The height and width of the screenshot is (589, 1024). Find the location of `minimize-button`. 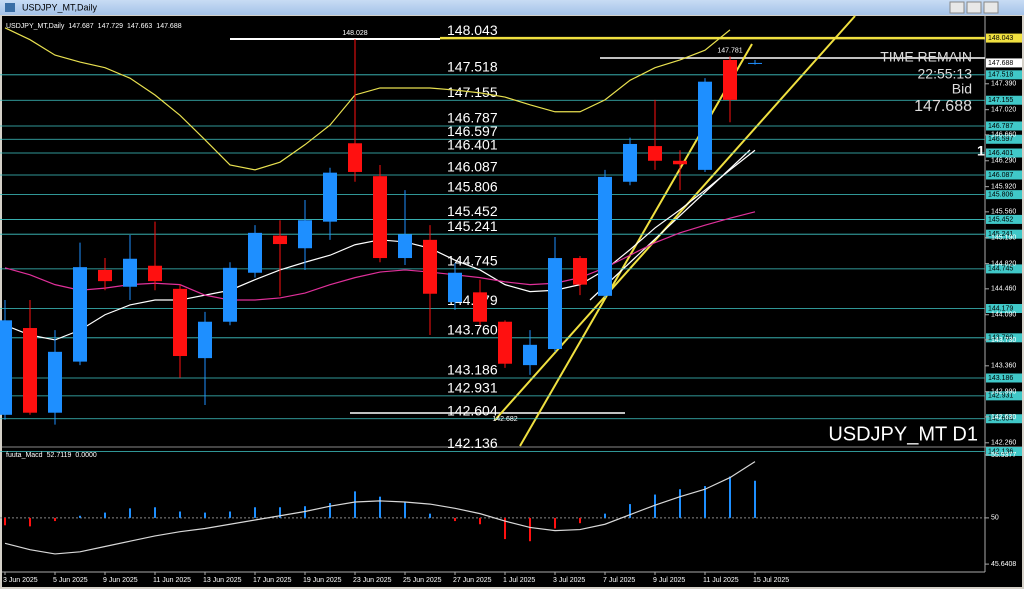

minimize-button is located at coordinates (957, 7).